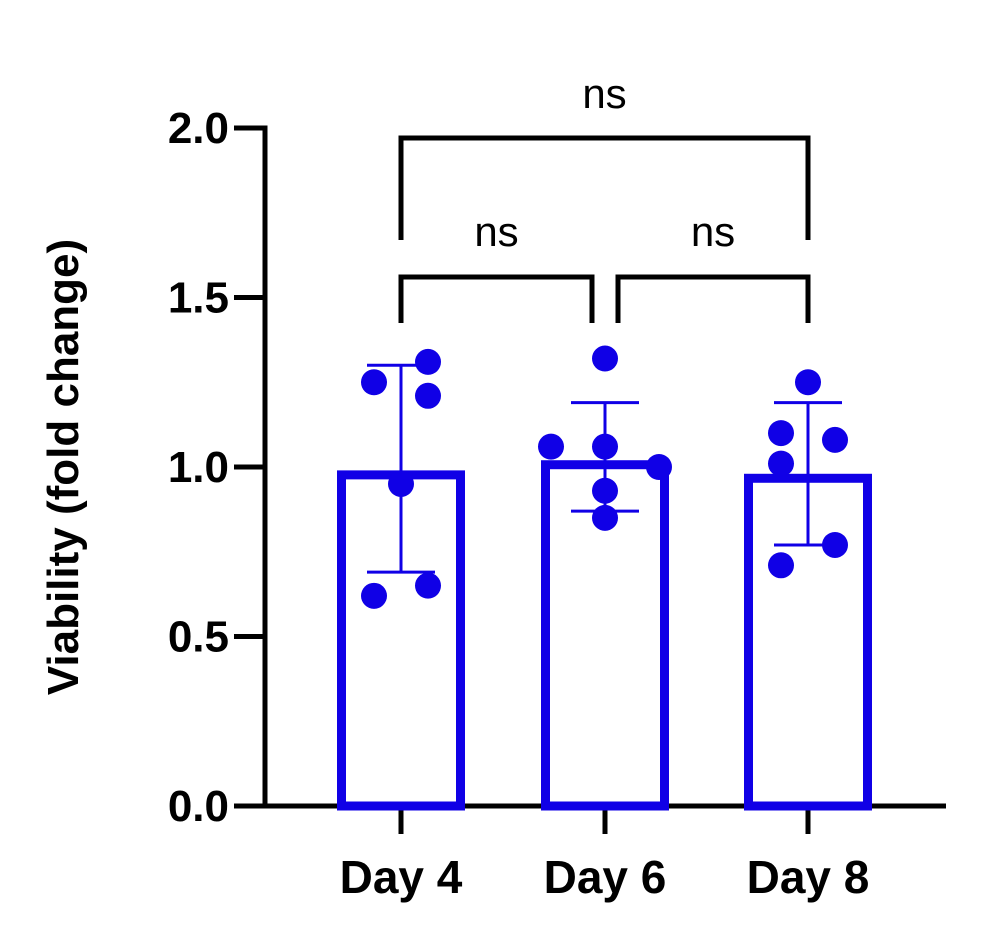 Image resolution: width=990 pixels, height=931 pixels. Describe the element at coordinates (198, 806) in the screenshot. I see `y-tick-label: 0.0` at that location.